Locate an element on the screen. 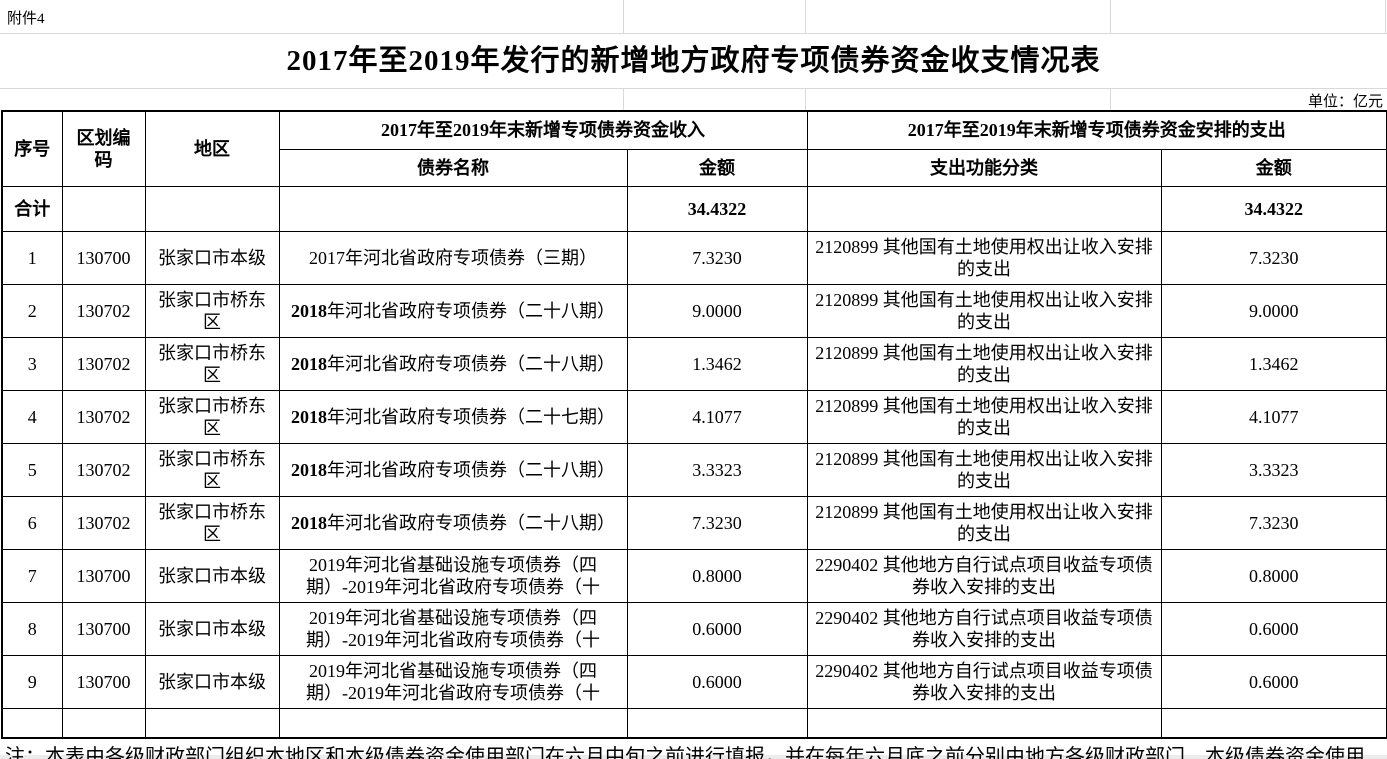 This screenshot has width=1387, height=759. cell-seq: 2 is located at coordinates (32, 310).